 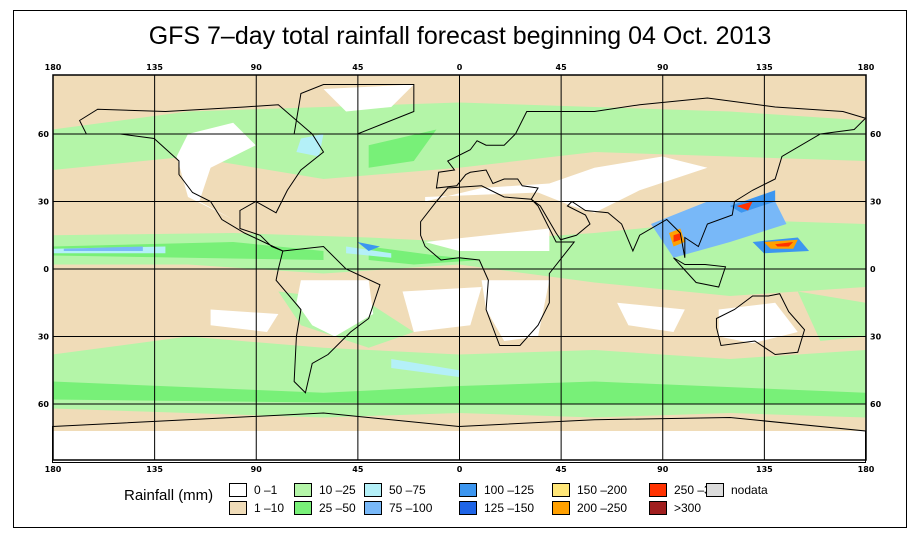 What do you see at coordinates (873, 269) in the screenshot?
I see `lat-tick-label-right: 0` at bounding box center [873, 269].